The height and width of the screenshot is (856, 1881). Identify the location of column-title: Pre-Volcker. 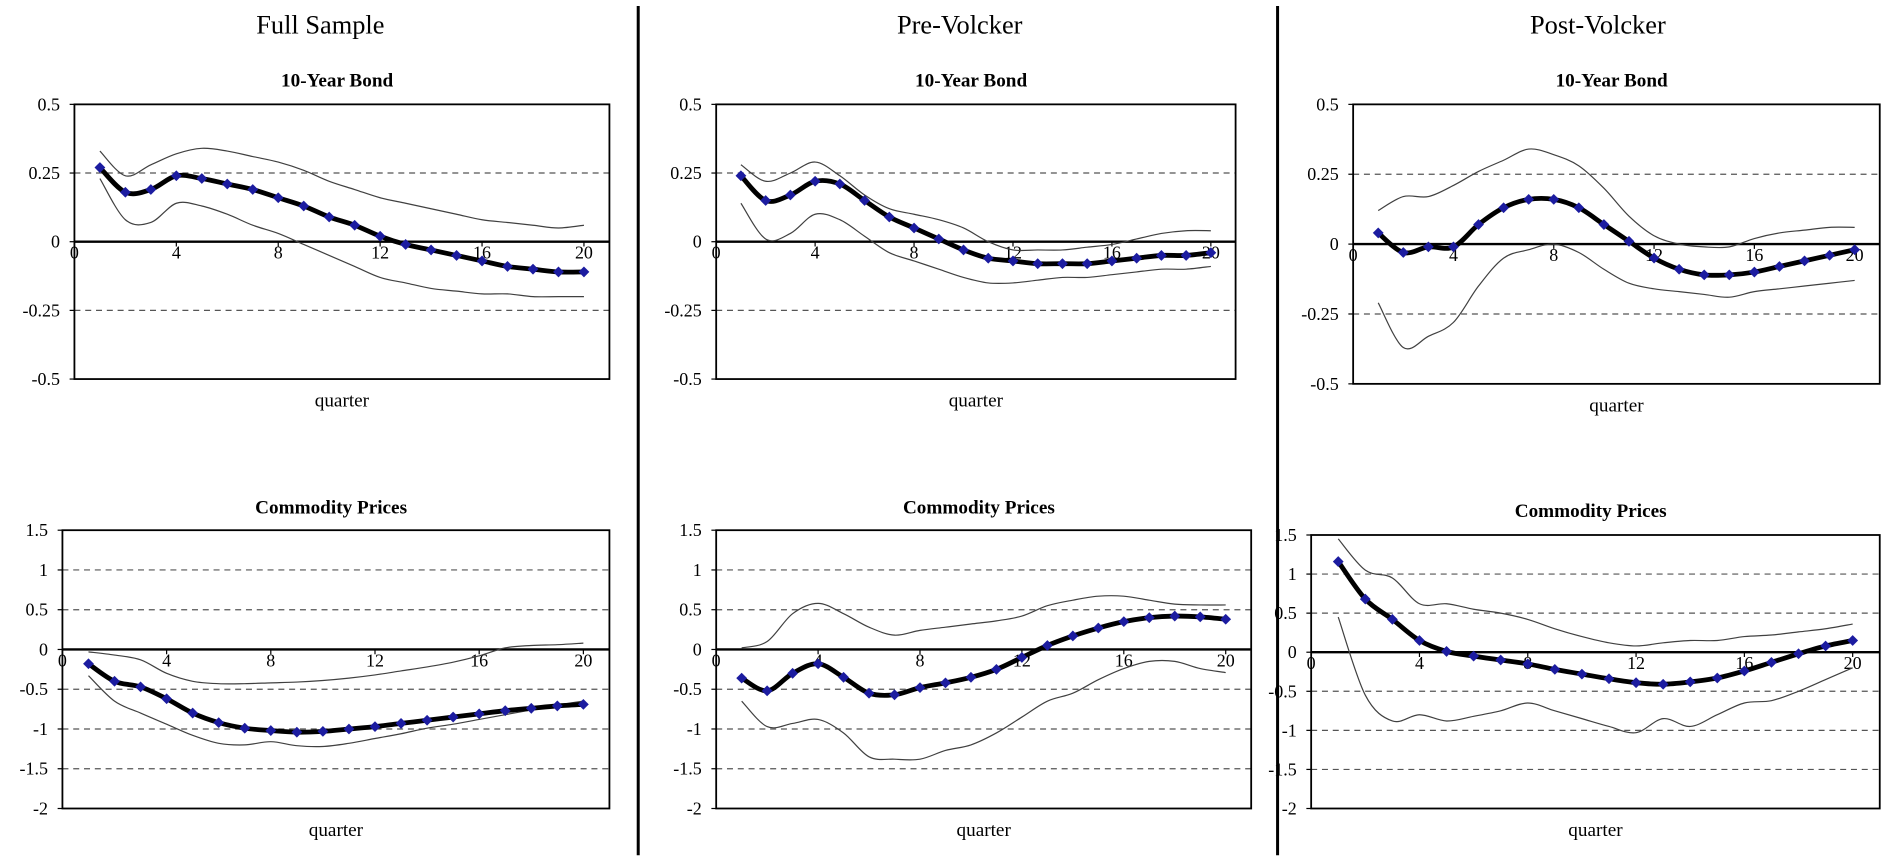
(960, 25).